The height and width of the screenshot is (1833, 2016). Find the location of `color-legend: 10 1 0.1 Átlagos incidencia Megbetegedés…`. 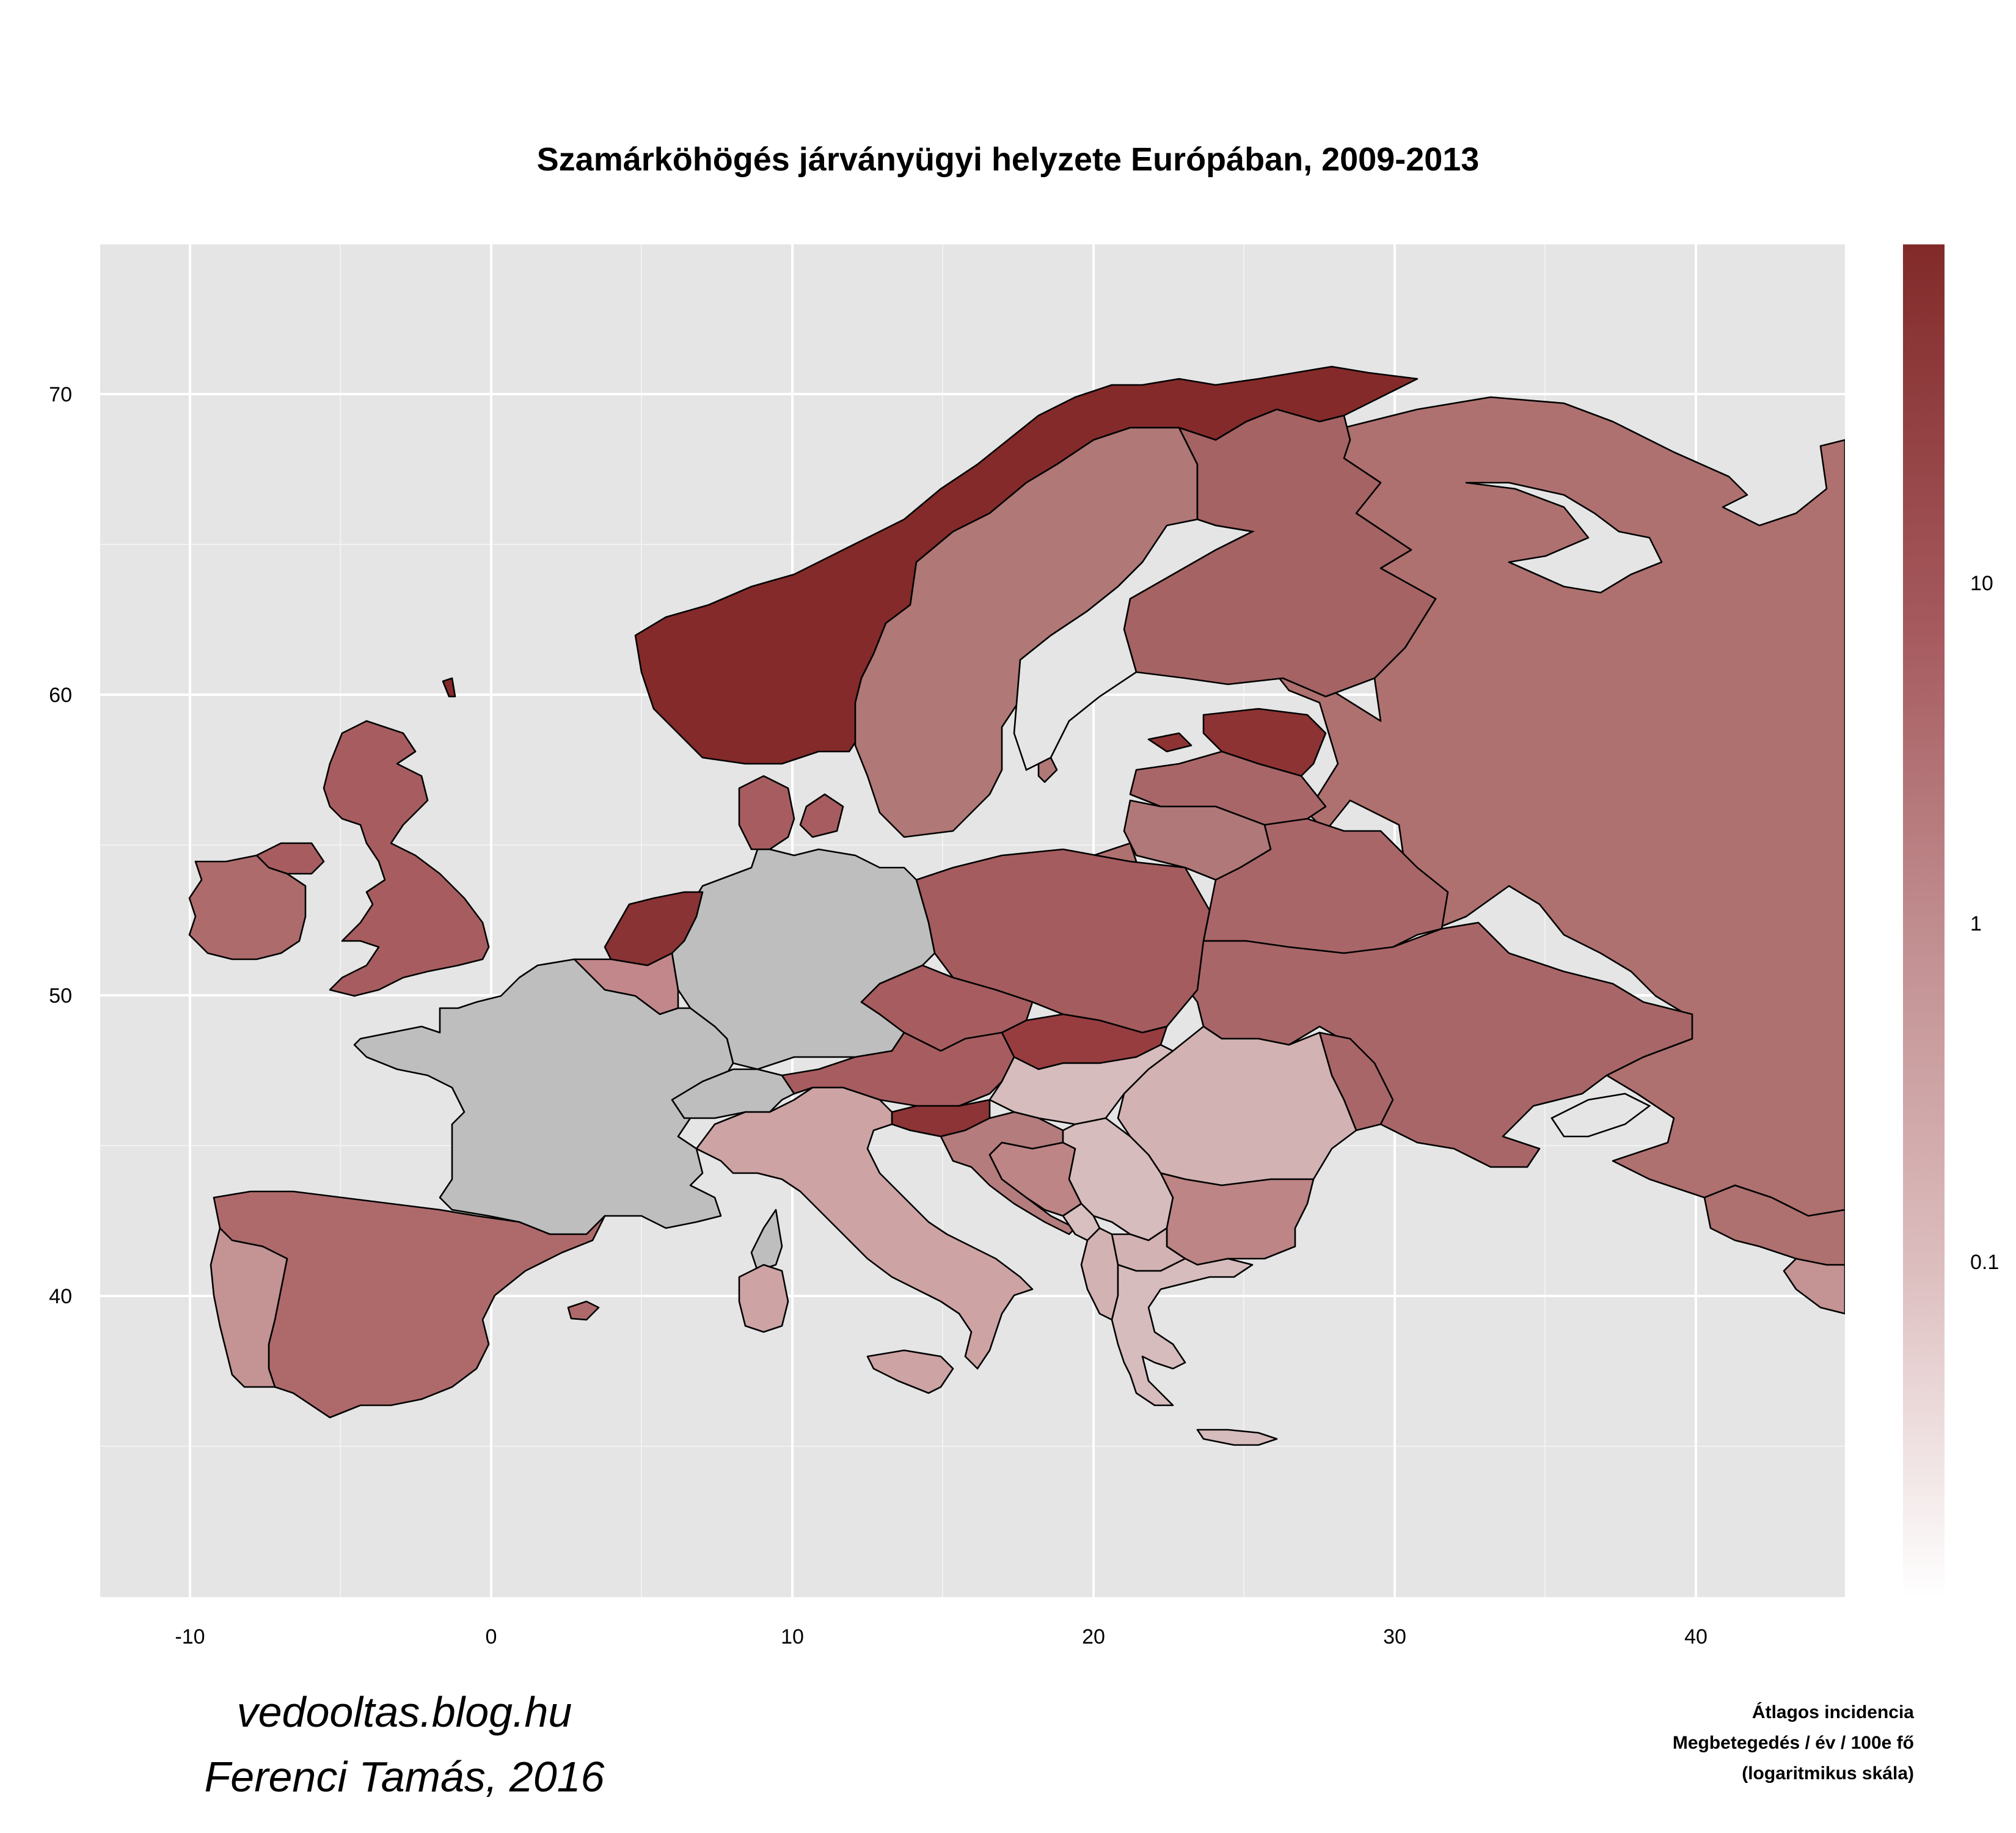

color-legend: 10 1 0.1 Átlagos incidencia Megbetegedés… is located at coordinates (1836, 1014).